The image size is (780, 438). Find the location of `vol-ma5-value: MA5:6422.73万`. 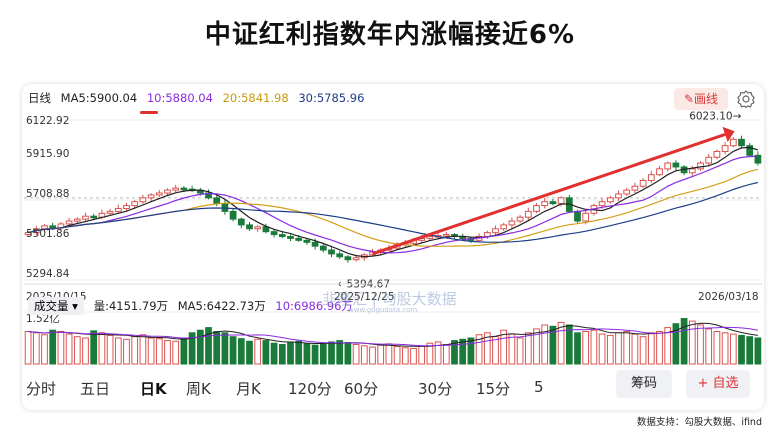

vol-ma5-value: MA5:6422.73万 is located at coordinates (221, 306).